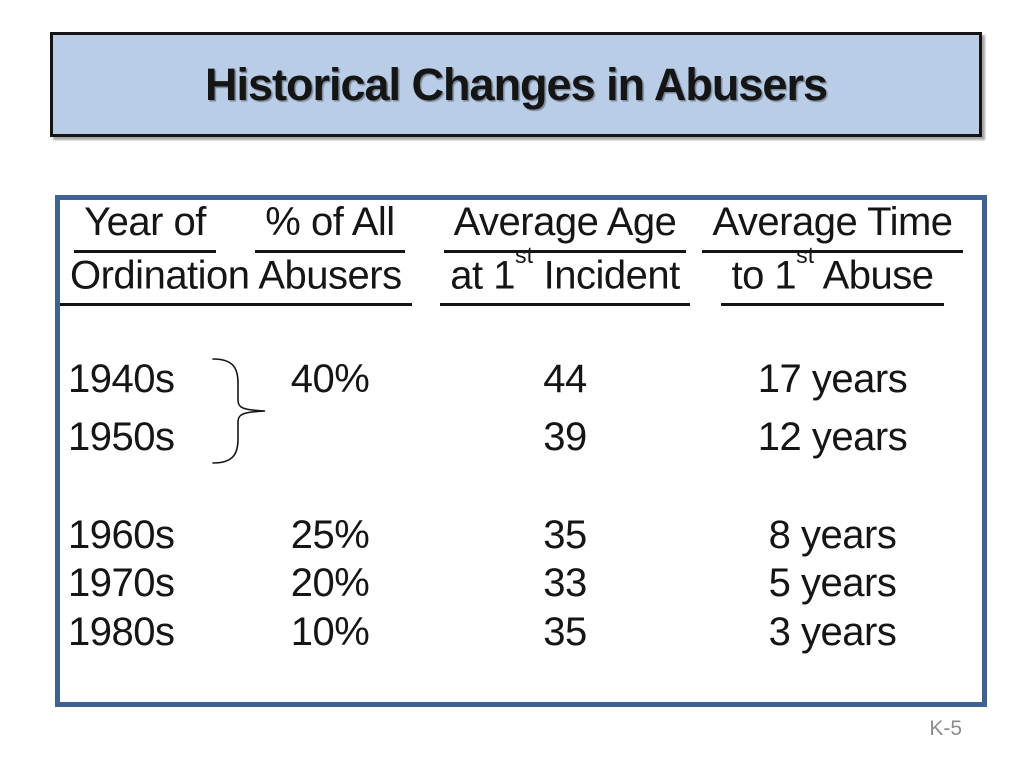  Describe the element at coordinates (160, 275) in the screenshot. I see `header-year-line2-pre: Ordination` at that location.